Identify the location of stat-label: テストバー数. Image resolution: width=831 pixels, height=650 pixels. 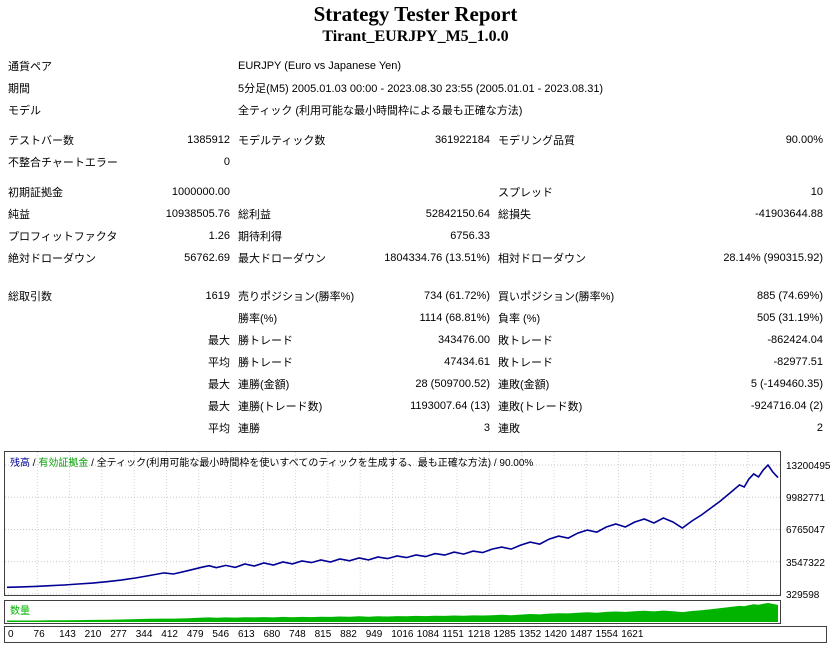
(41, 141).